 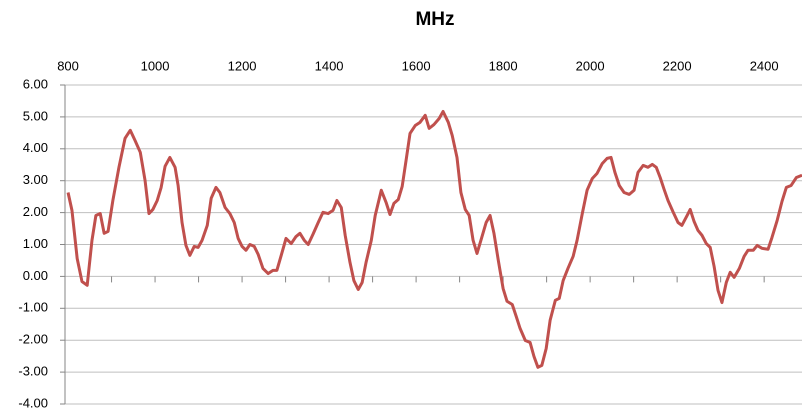 I want to click on y-tick-label: 4.00, so click(x=35, y=147).